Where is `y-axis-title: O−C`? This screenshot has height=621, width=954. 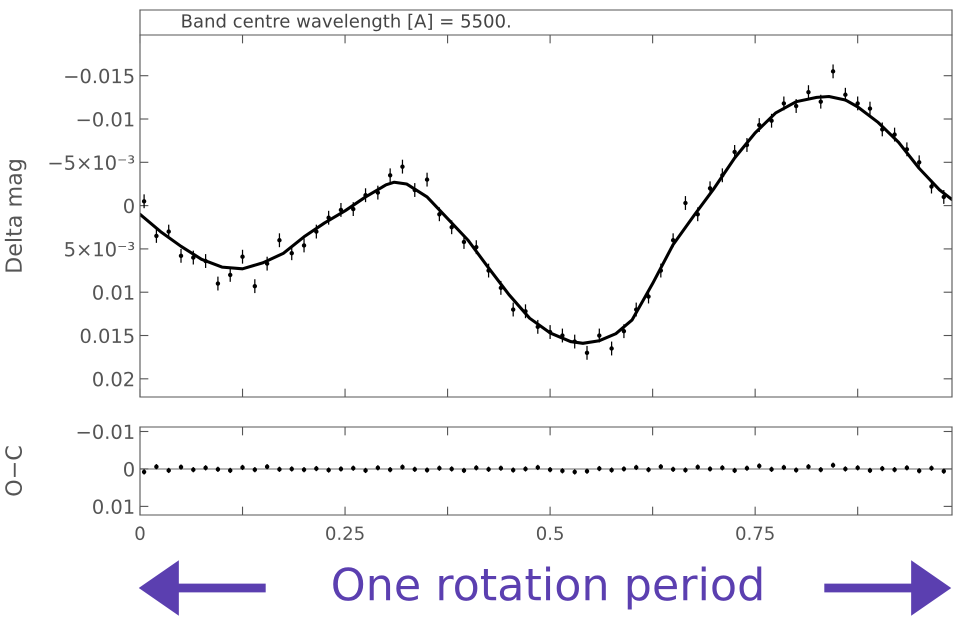 y-axis-title: O−C is located at coordinates (13, 471).